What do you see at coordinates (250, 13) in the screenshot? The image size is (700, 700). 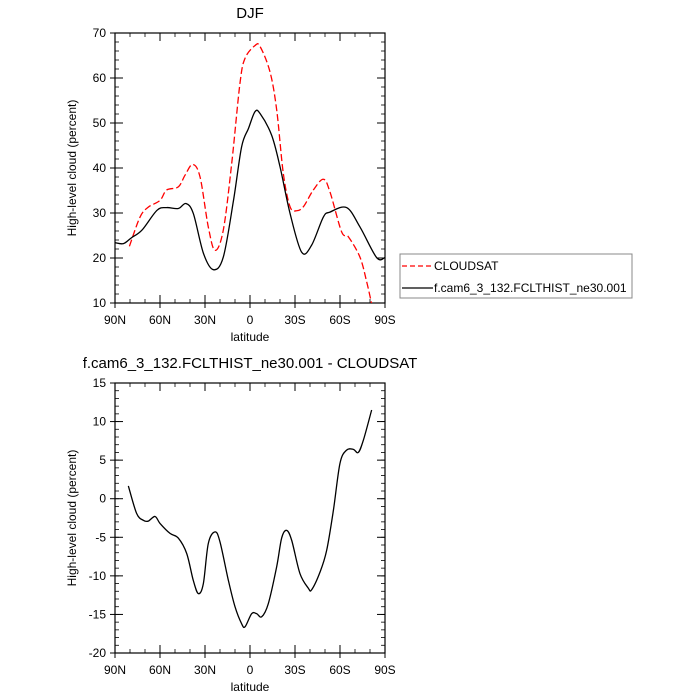 I see `chart-title: DJF` at bounding box center [250, 13].